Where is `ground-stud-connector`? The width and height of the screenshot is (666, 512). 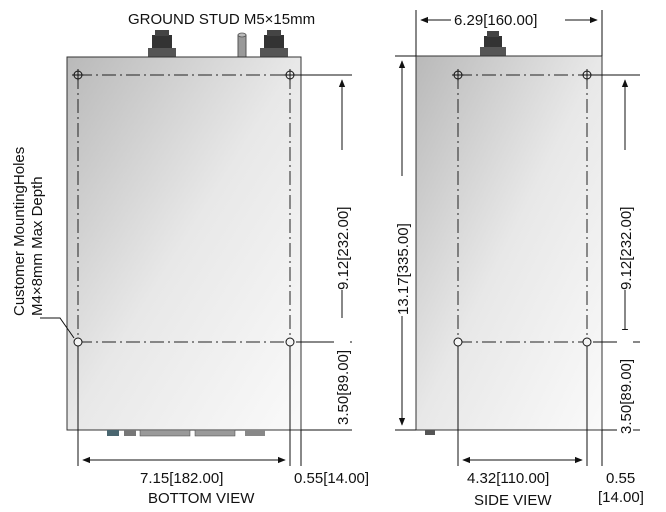
ground-stud-connector is located at coordinates (162, 43).